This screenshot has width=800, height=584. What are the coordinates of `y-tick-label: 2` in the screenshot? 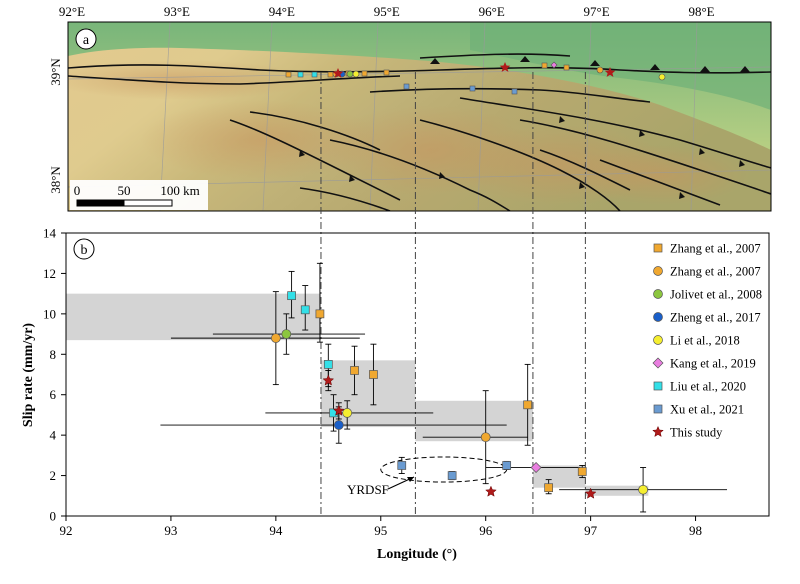 It's located at (53, 475).